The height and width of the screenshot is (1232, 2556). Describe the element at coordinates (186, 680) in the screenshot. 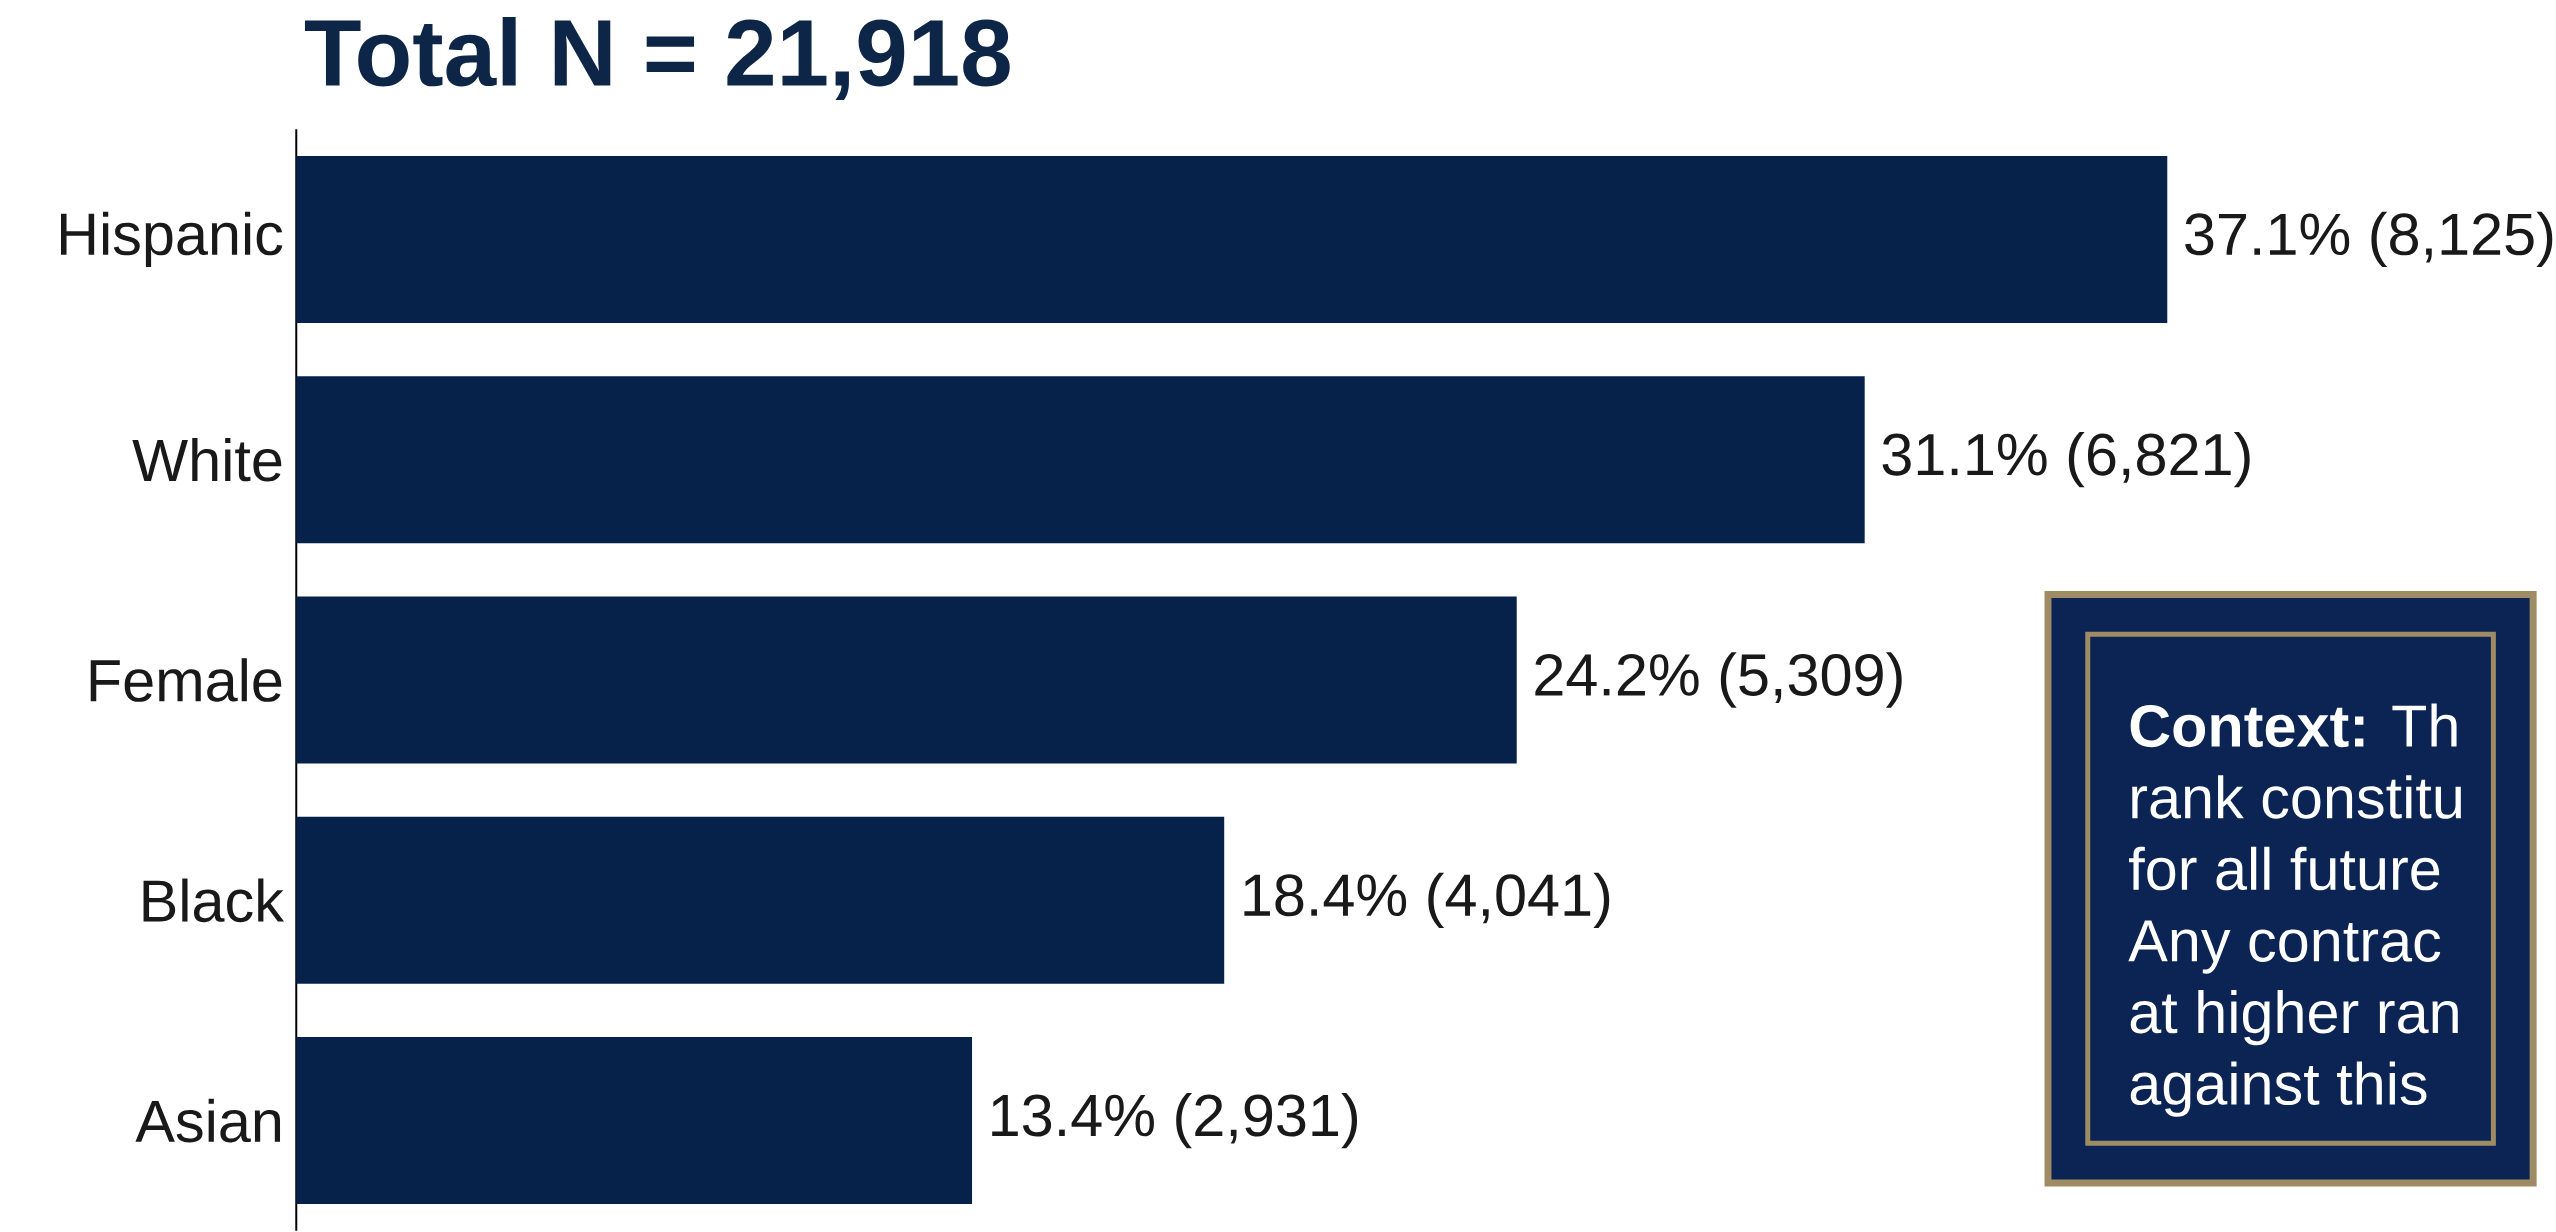

I see `y-tick-label: Female` at that location.